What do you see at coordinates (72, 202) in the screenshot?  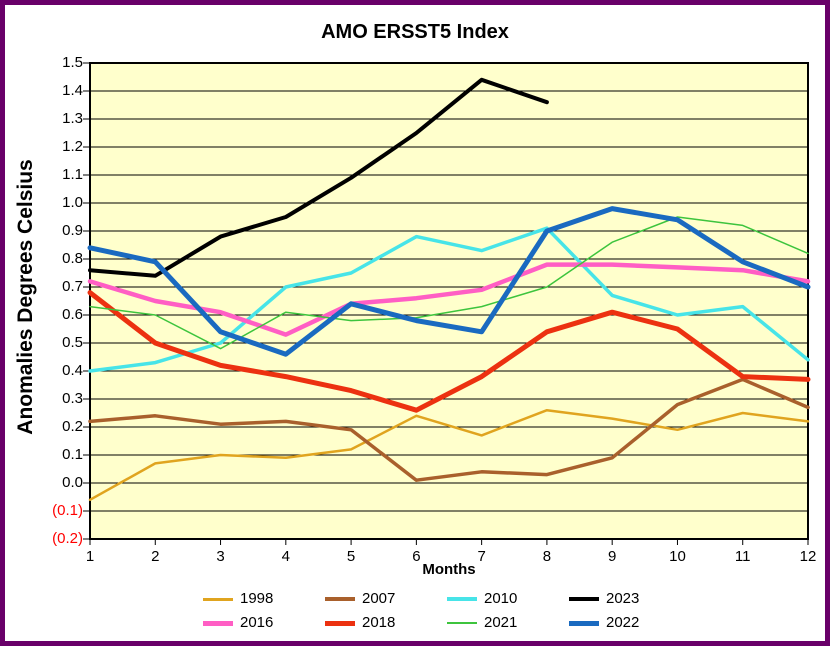 I see `y-tick-label: 1.0` at bounding box center [72, 202].